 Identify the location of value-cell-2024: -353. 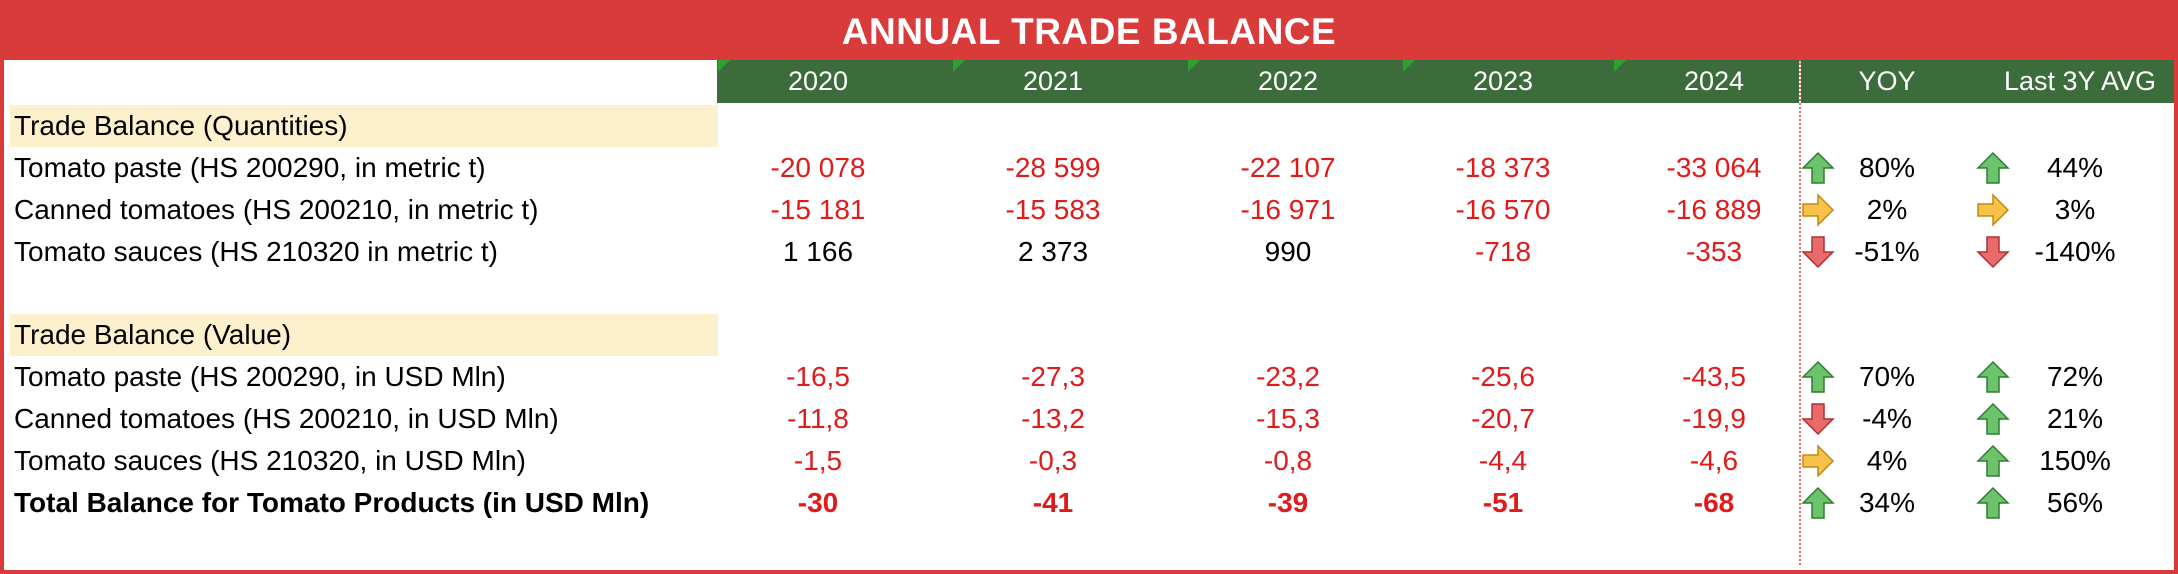
(1714, 251).